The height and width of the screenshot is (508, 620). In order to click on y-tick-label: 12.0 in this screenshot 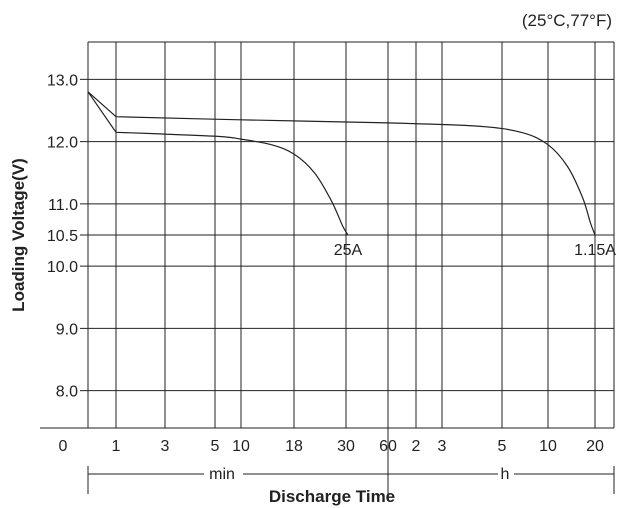, I will do `click(62, 143)`.